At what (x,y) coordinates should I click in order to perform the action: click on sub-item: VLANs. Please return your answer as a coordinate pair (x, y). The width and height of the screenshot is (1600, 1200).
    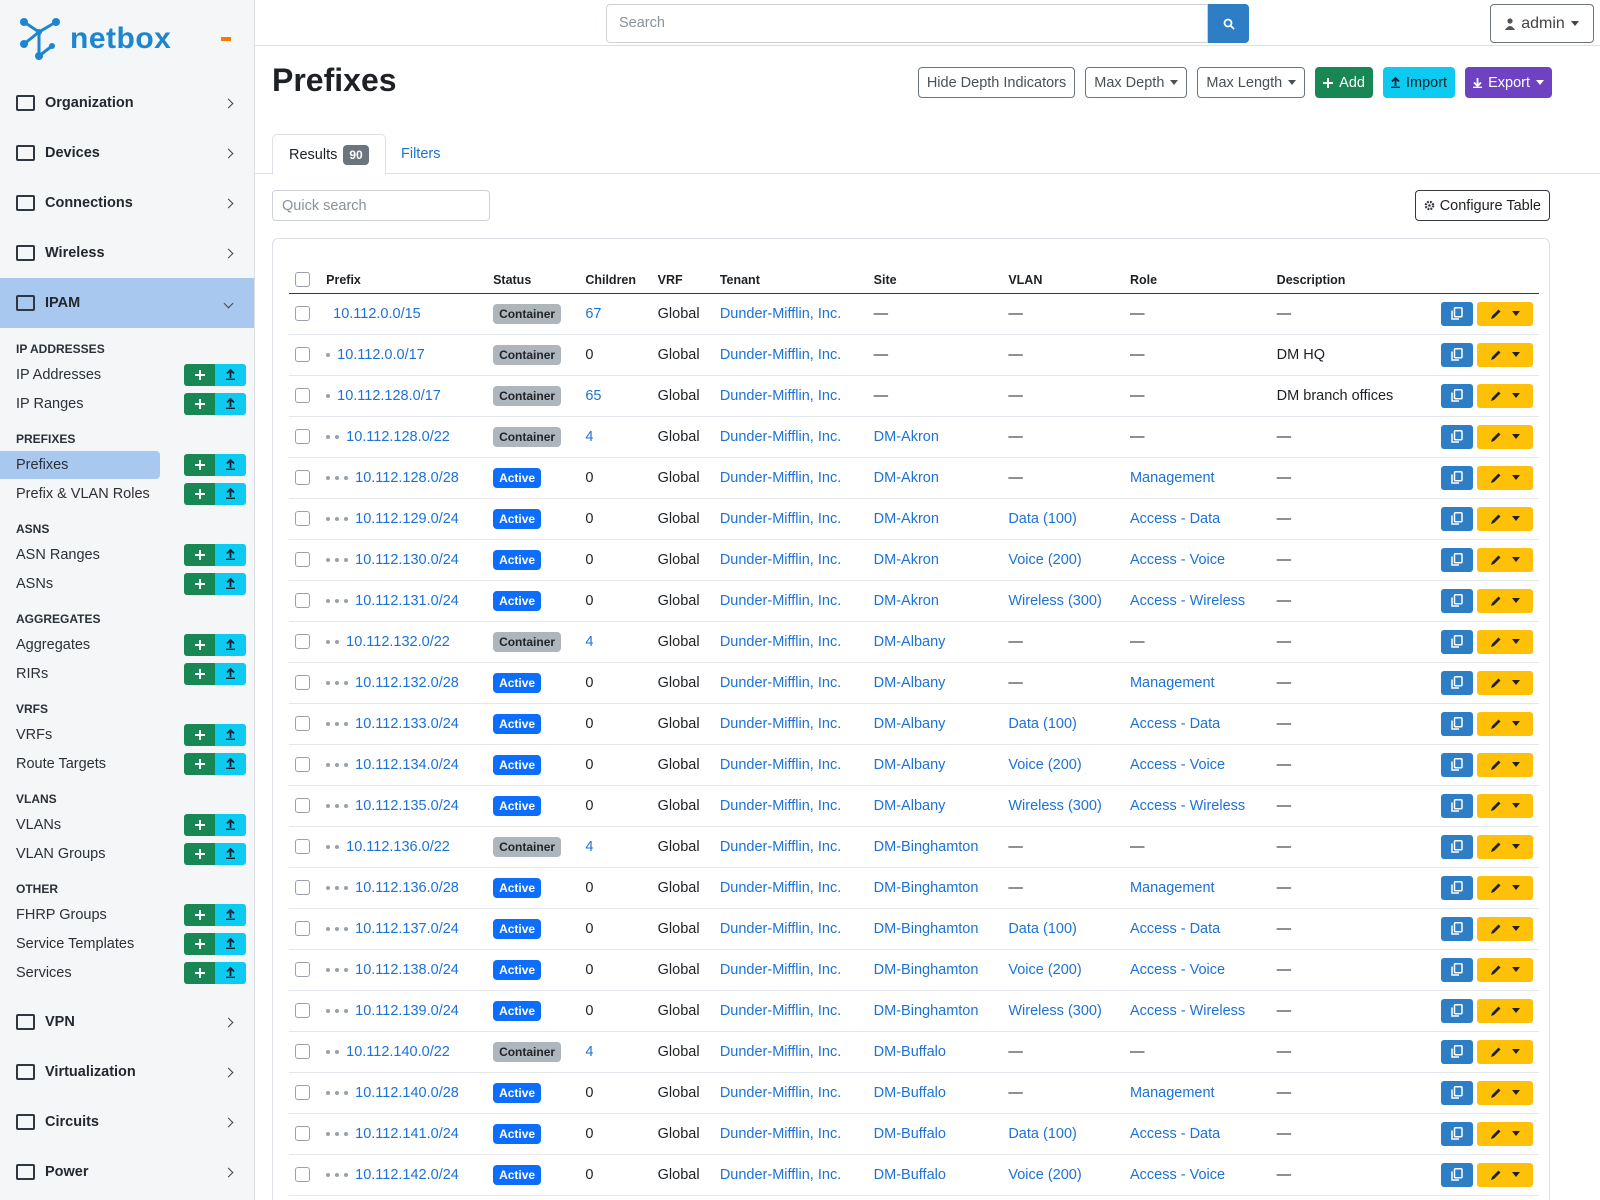
    Looking at the image, I should click on (127, 824).